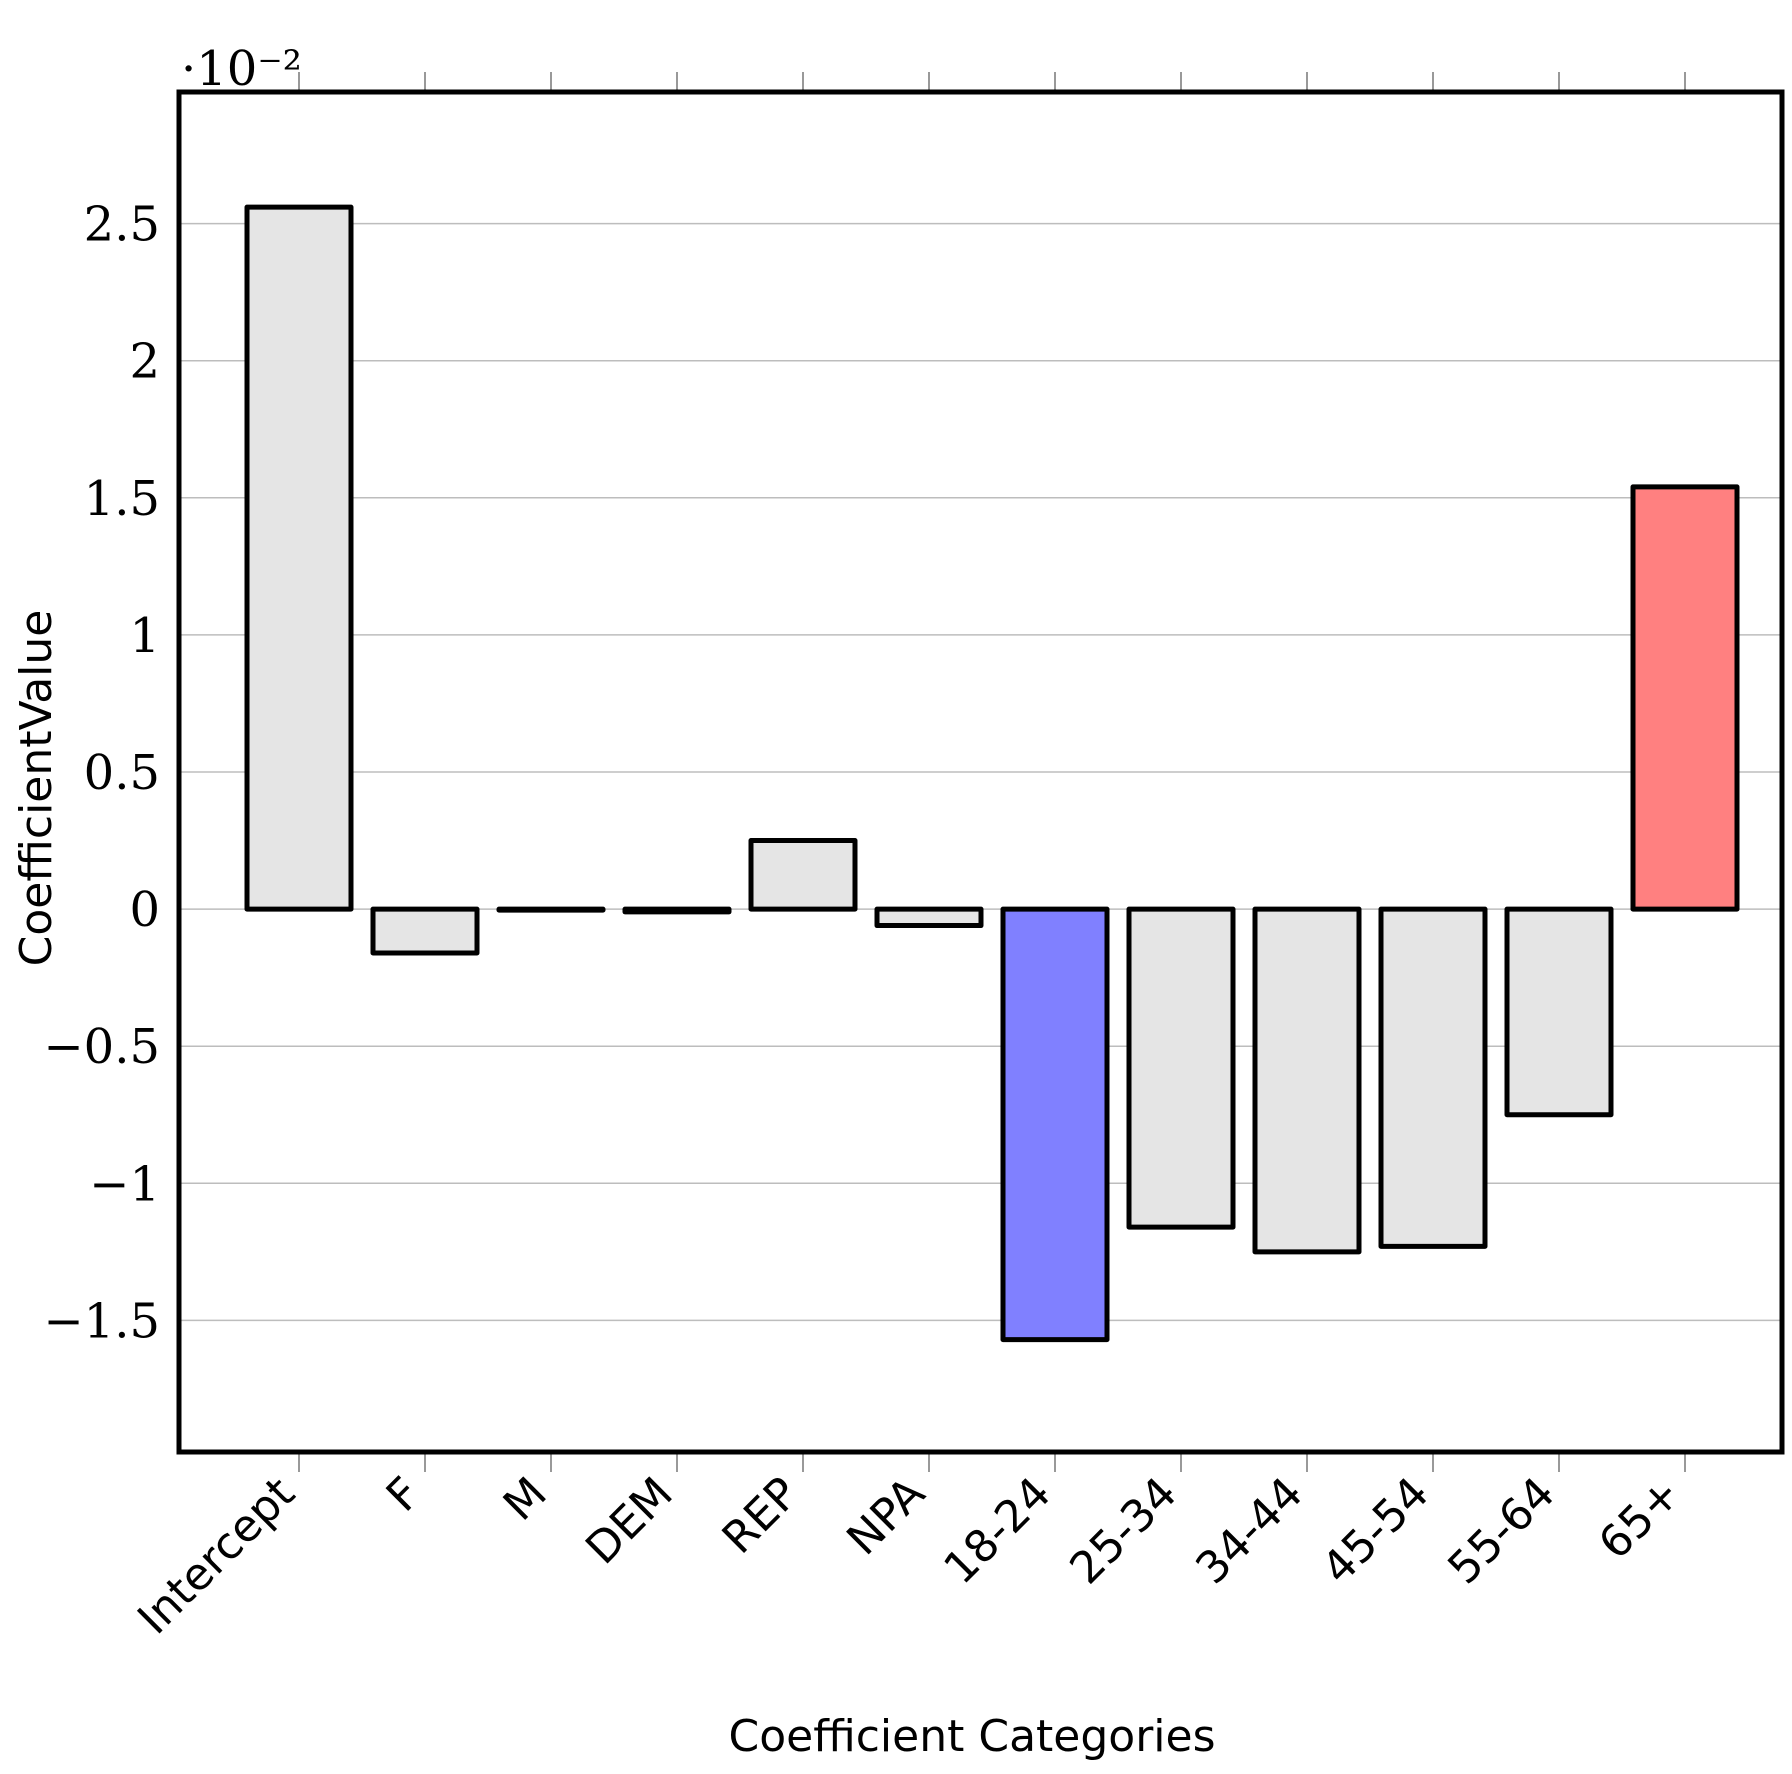  What do you see at coordinates (122, 773) in the screenshot?
I see `y-tick-label: 0.5` at bounding box center [122, 773].